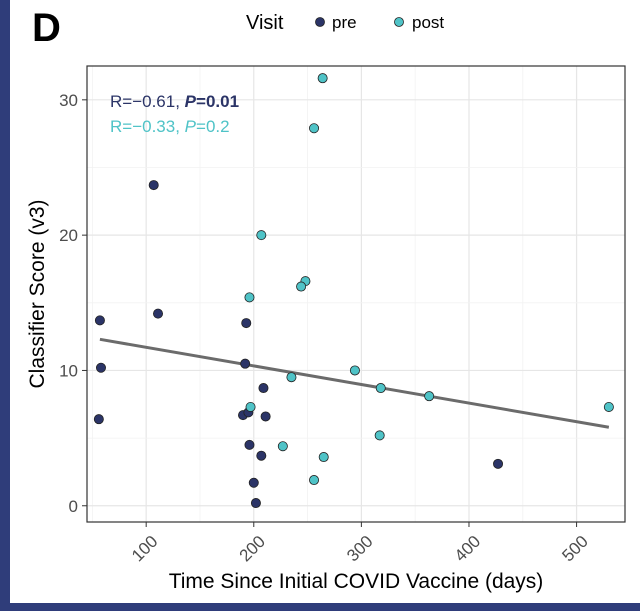 This screenshot has height=611, width=640. I want to click on stat-annotation-post: R=−0.33, P=0.2, so click(170, 126).